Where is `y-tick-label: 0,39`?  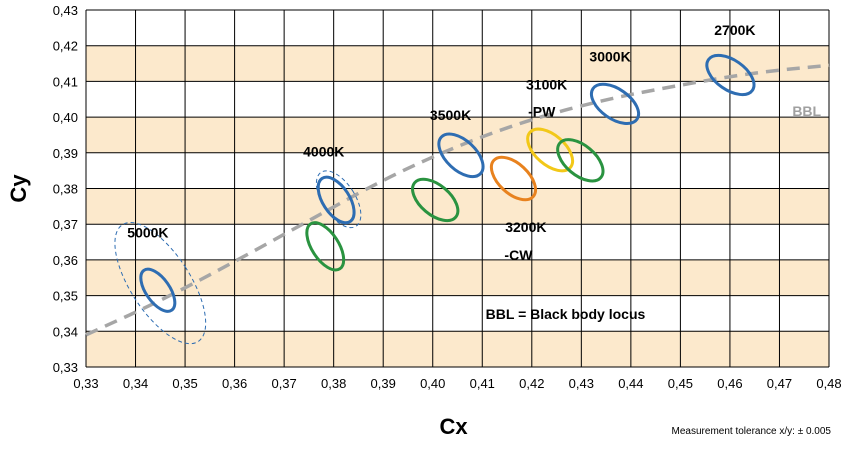
y-tick-label: 0,39 is located at coordinates (65, 153).